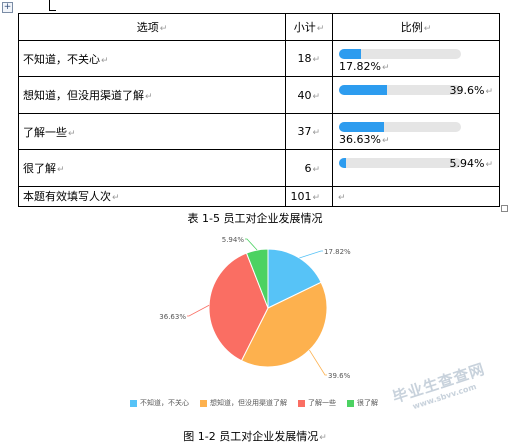 This screenshot has height=447, width=510. Describe the element at coordinates (367, 403) in the screenshot. I see `legend-label: 很了解` at that location.